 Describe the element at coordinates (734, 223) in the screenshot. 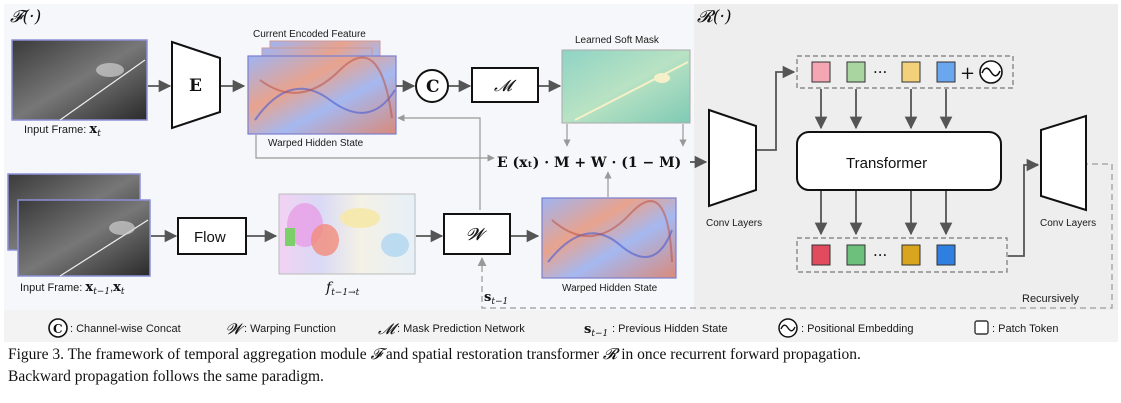

I see `conv-layers-left-label: Conv Layers` at that location.